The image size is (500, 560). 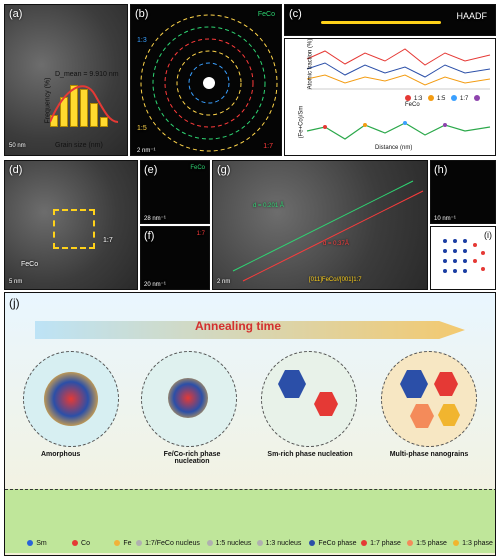 I want to click on panel-d-label: (d), so click(x=16, y=170).